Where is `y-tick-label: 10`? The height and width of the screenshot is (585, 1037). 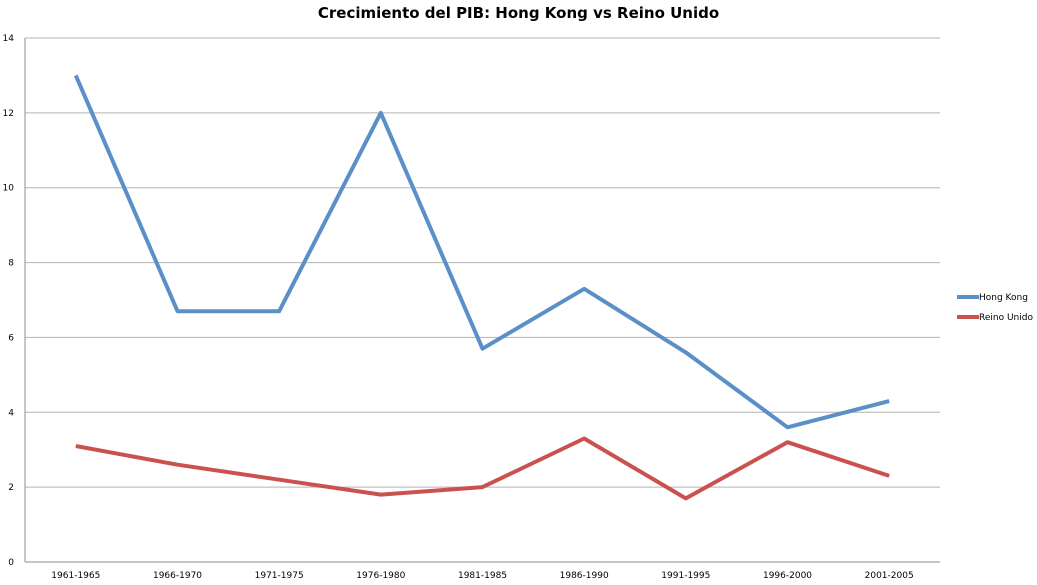
y-tick-label: 10 is located at coordinates (9, 189).